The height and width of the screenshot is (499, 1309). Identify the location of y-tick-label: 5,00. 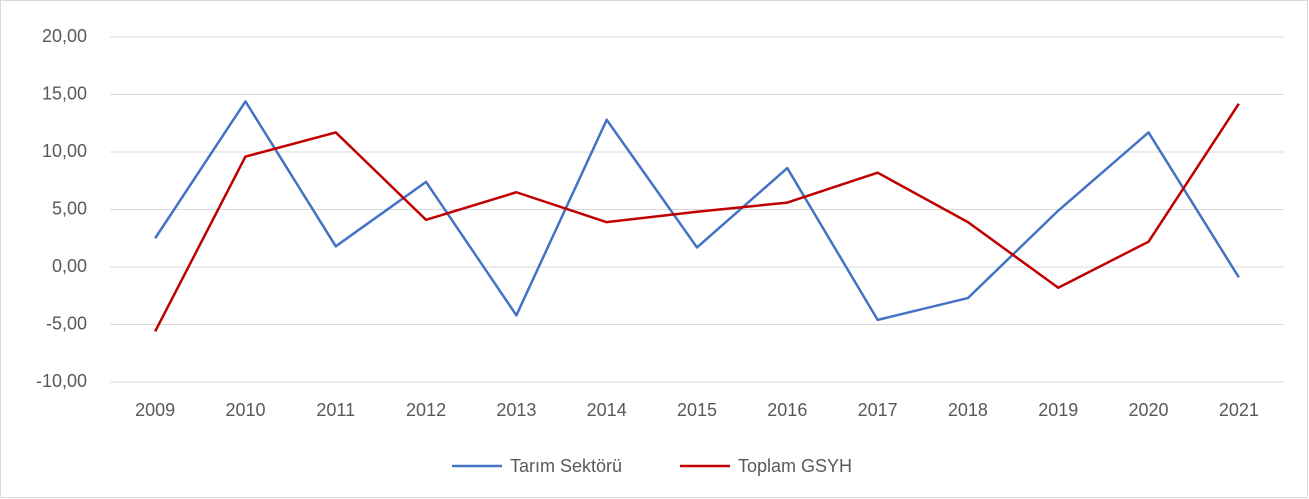
(69, 208).